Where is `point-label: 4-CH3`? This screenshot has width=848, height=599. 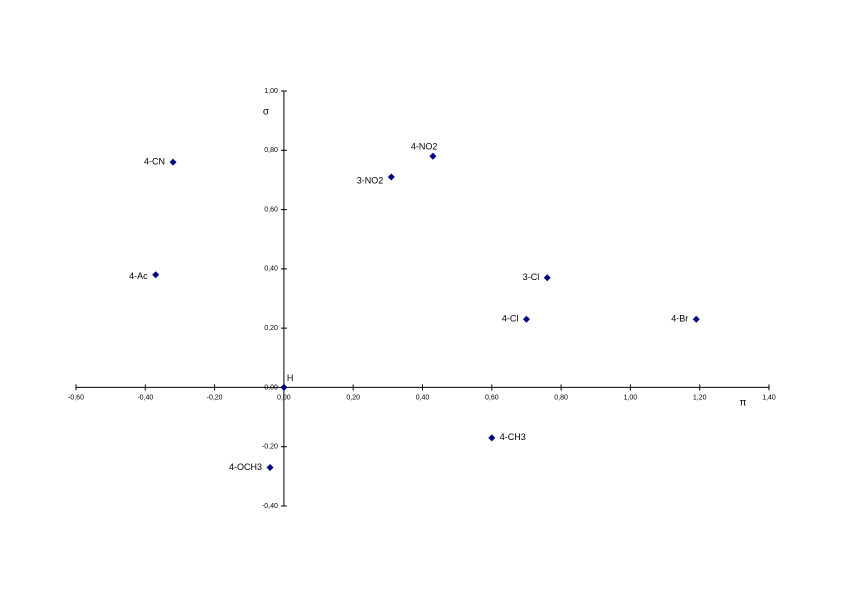 point-label: 4-CH3 is located at coordinates (513, 437).